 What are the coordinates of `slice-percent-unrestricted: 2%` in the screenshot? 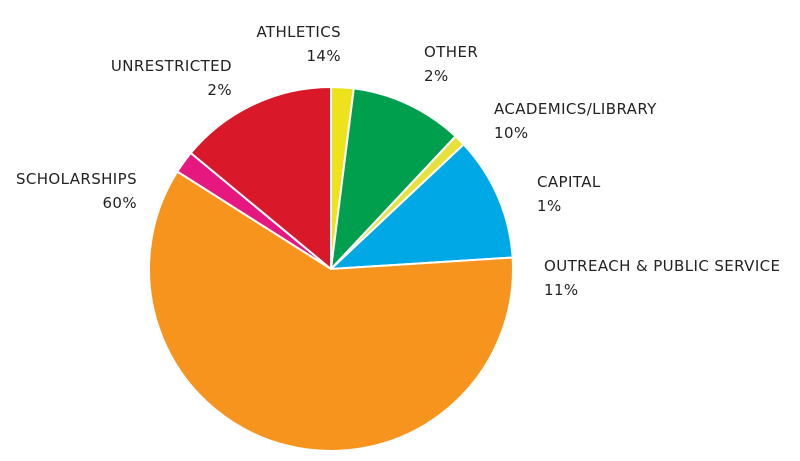 It's located at (219, 90).